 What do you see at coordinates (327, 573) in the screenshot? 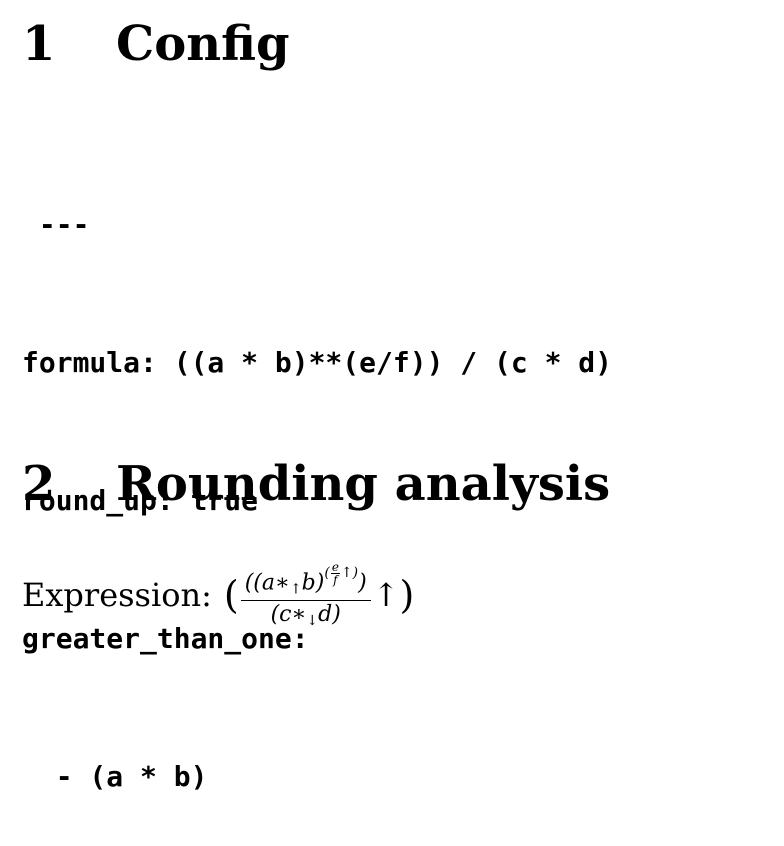
I see `exponent-open: (` at bounding box center [327, 573].